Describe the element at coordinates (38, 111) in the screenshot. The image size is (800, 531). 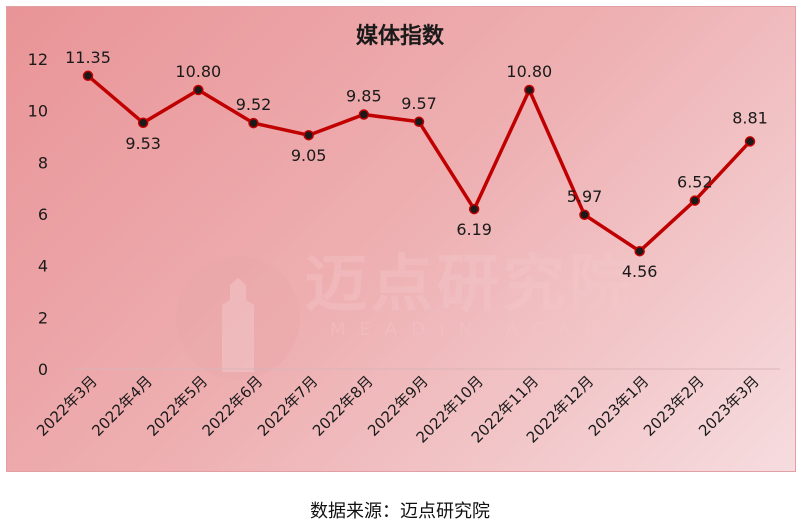
I see `y-tick-label: 10` at that location.